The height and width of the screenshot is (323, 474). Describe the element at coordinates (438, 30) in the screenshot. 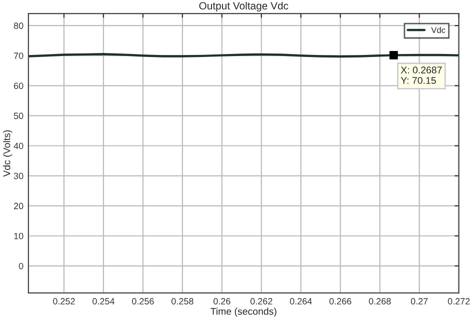

I see `legend-label: Vdc` at that location.